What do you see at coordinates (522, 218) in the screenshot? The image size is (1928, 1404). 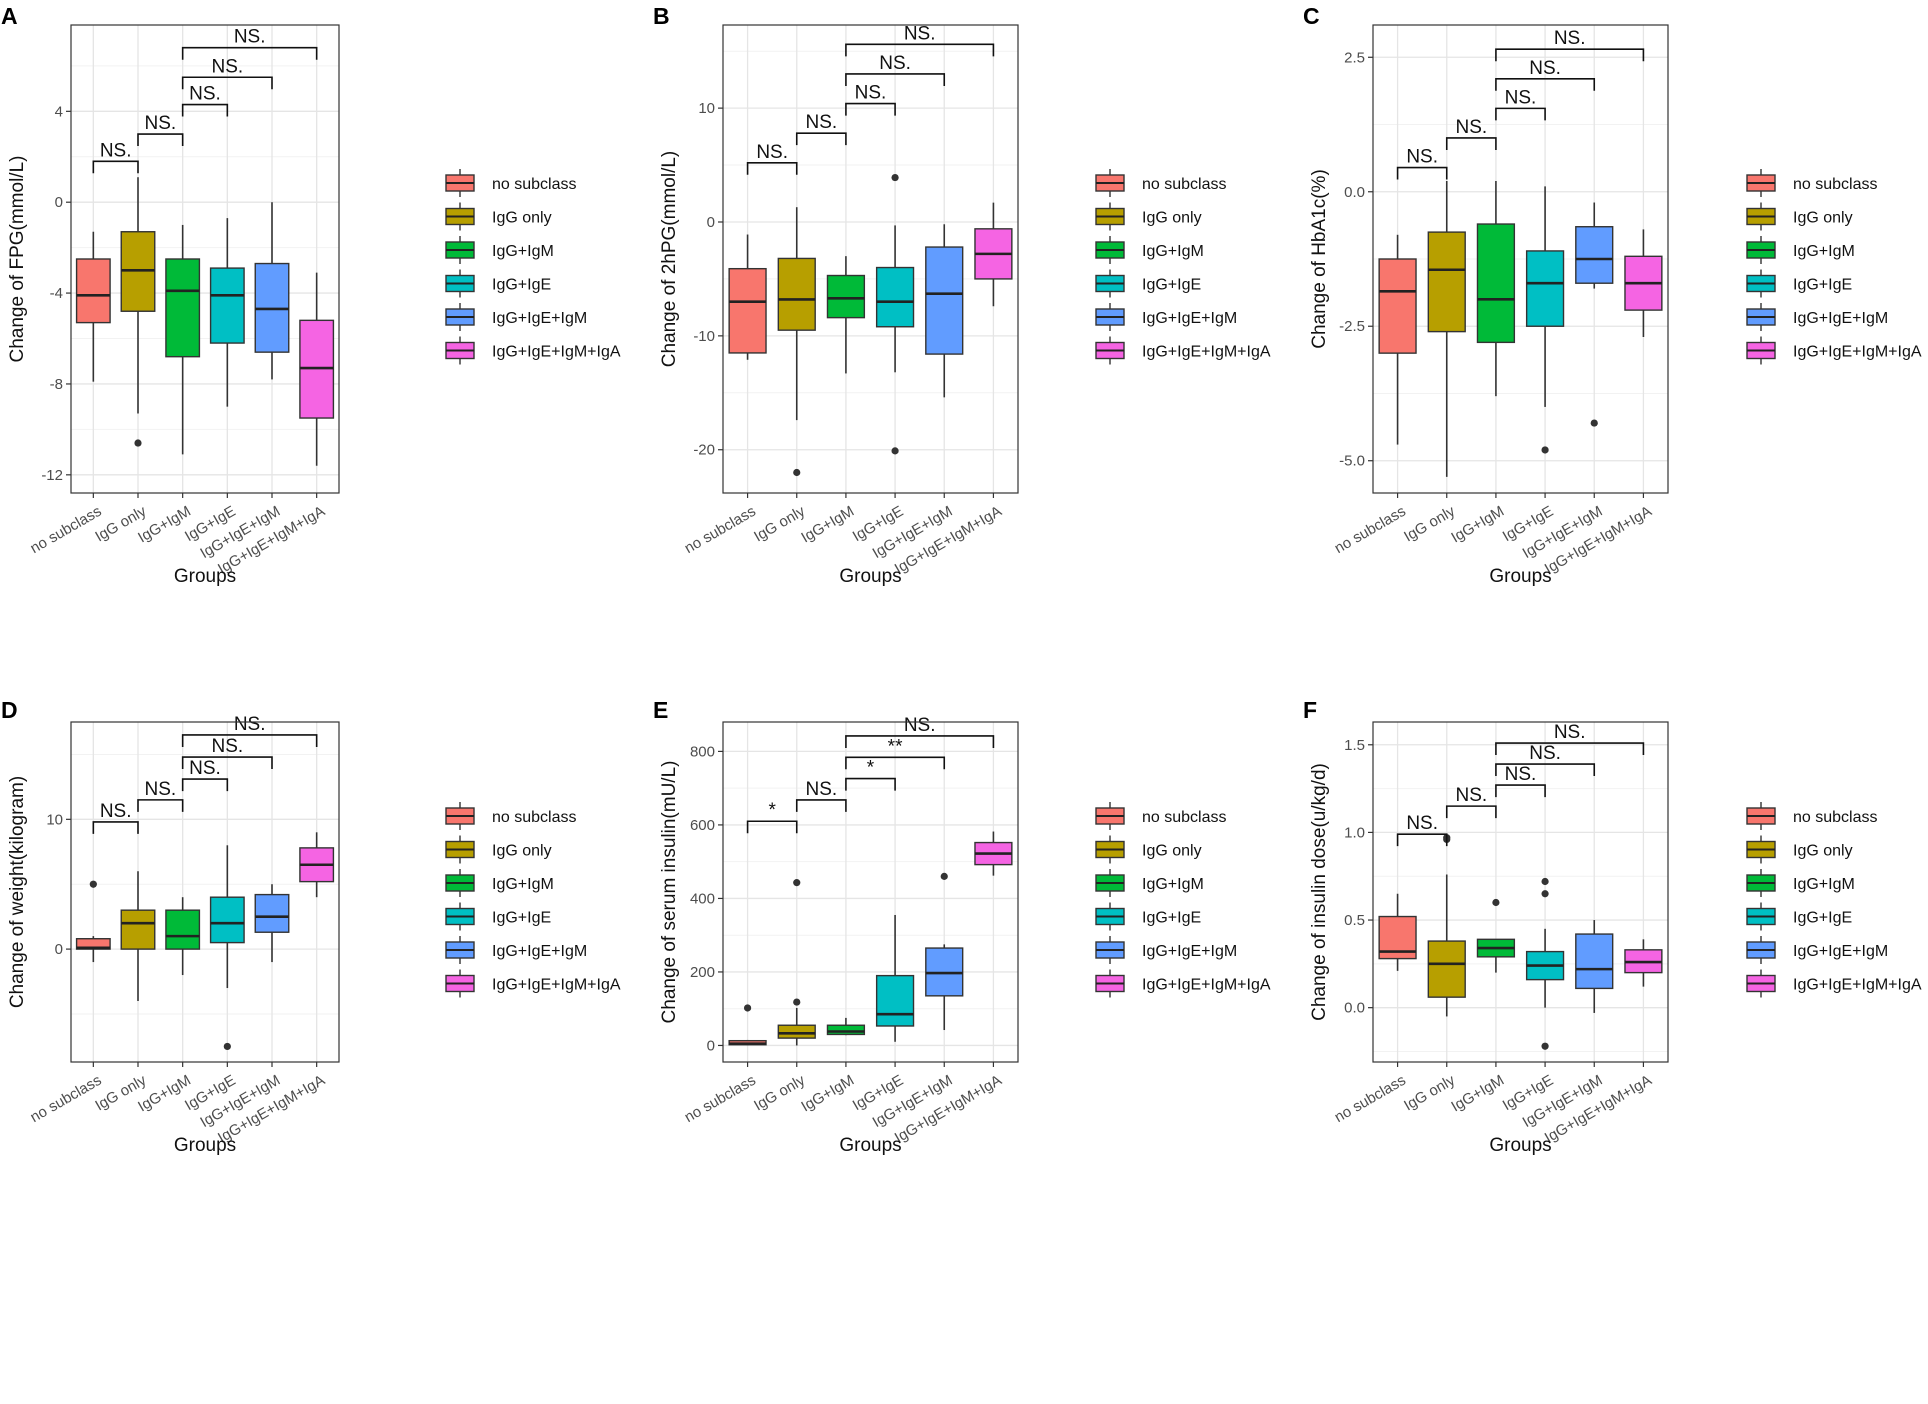 I see `legend-label: IgG only` at bounding box center [522, 218].